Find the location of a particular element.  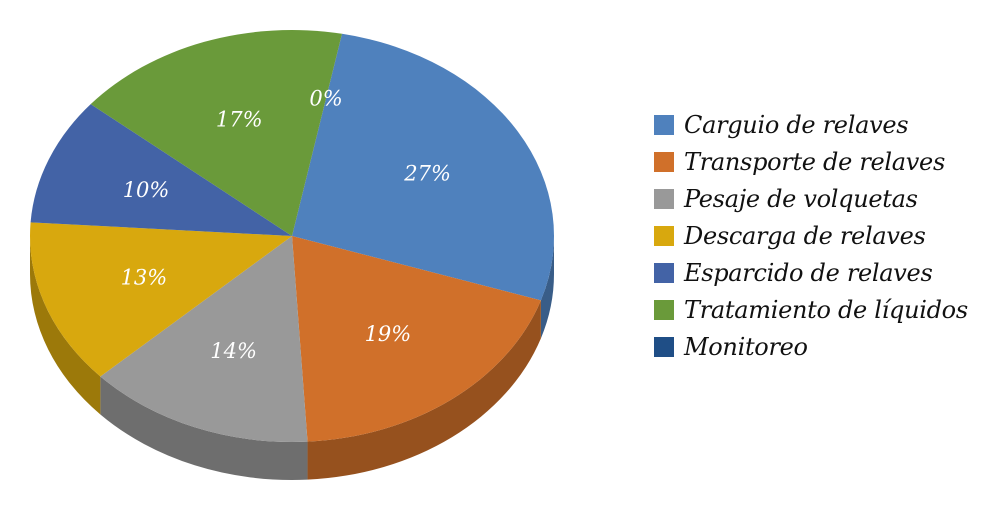

legend-label: Carguio de relaves is located at coordinates (796, 124).